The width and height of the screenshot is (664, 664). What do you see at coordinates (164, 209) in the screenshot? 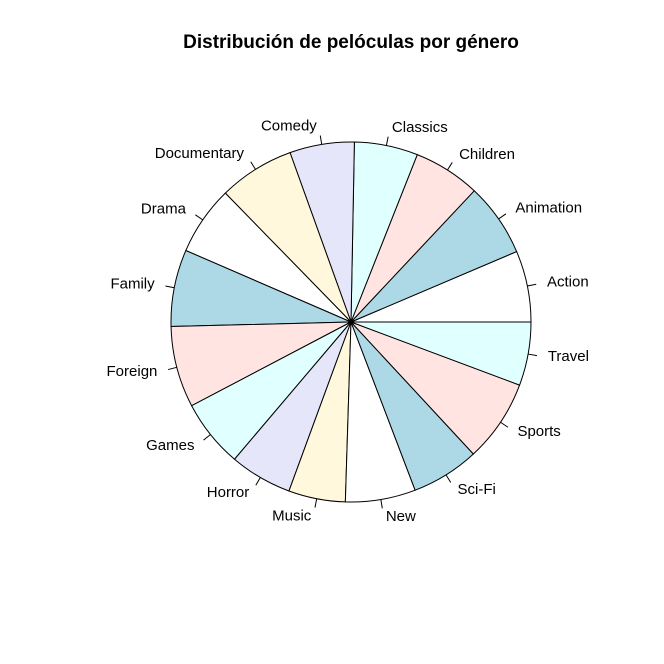
I see `pie-label-drama: Drama` at bounding box center [164, 209].